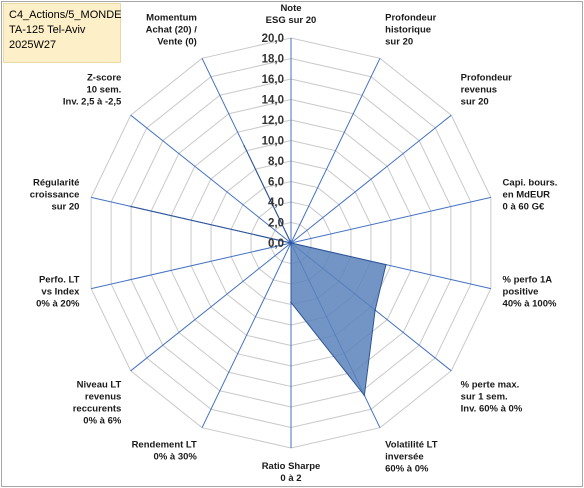 The height and width of the screenshot is (488, 584). Describe the element at coordinates (411, 457) in the screenshot. I see `axis-label: Volatilité LT inversée 60% à 0%` at that location.